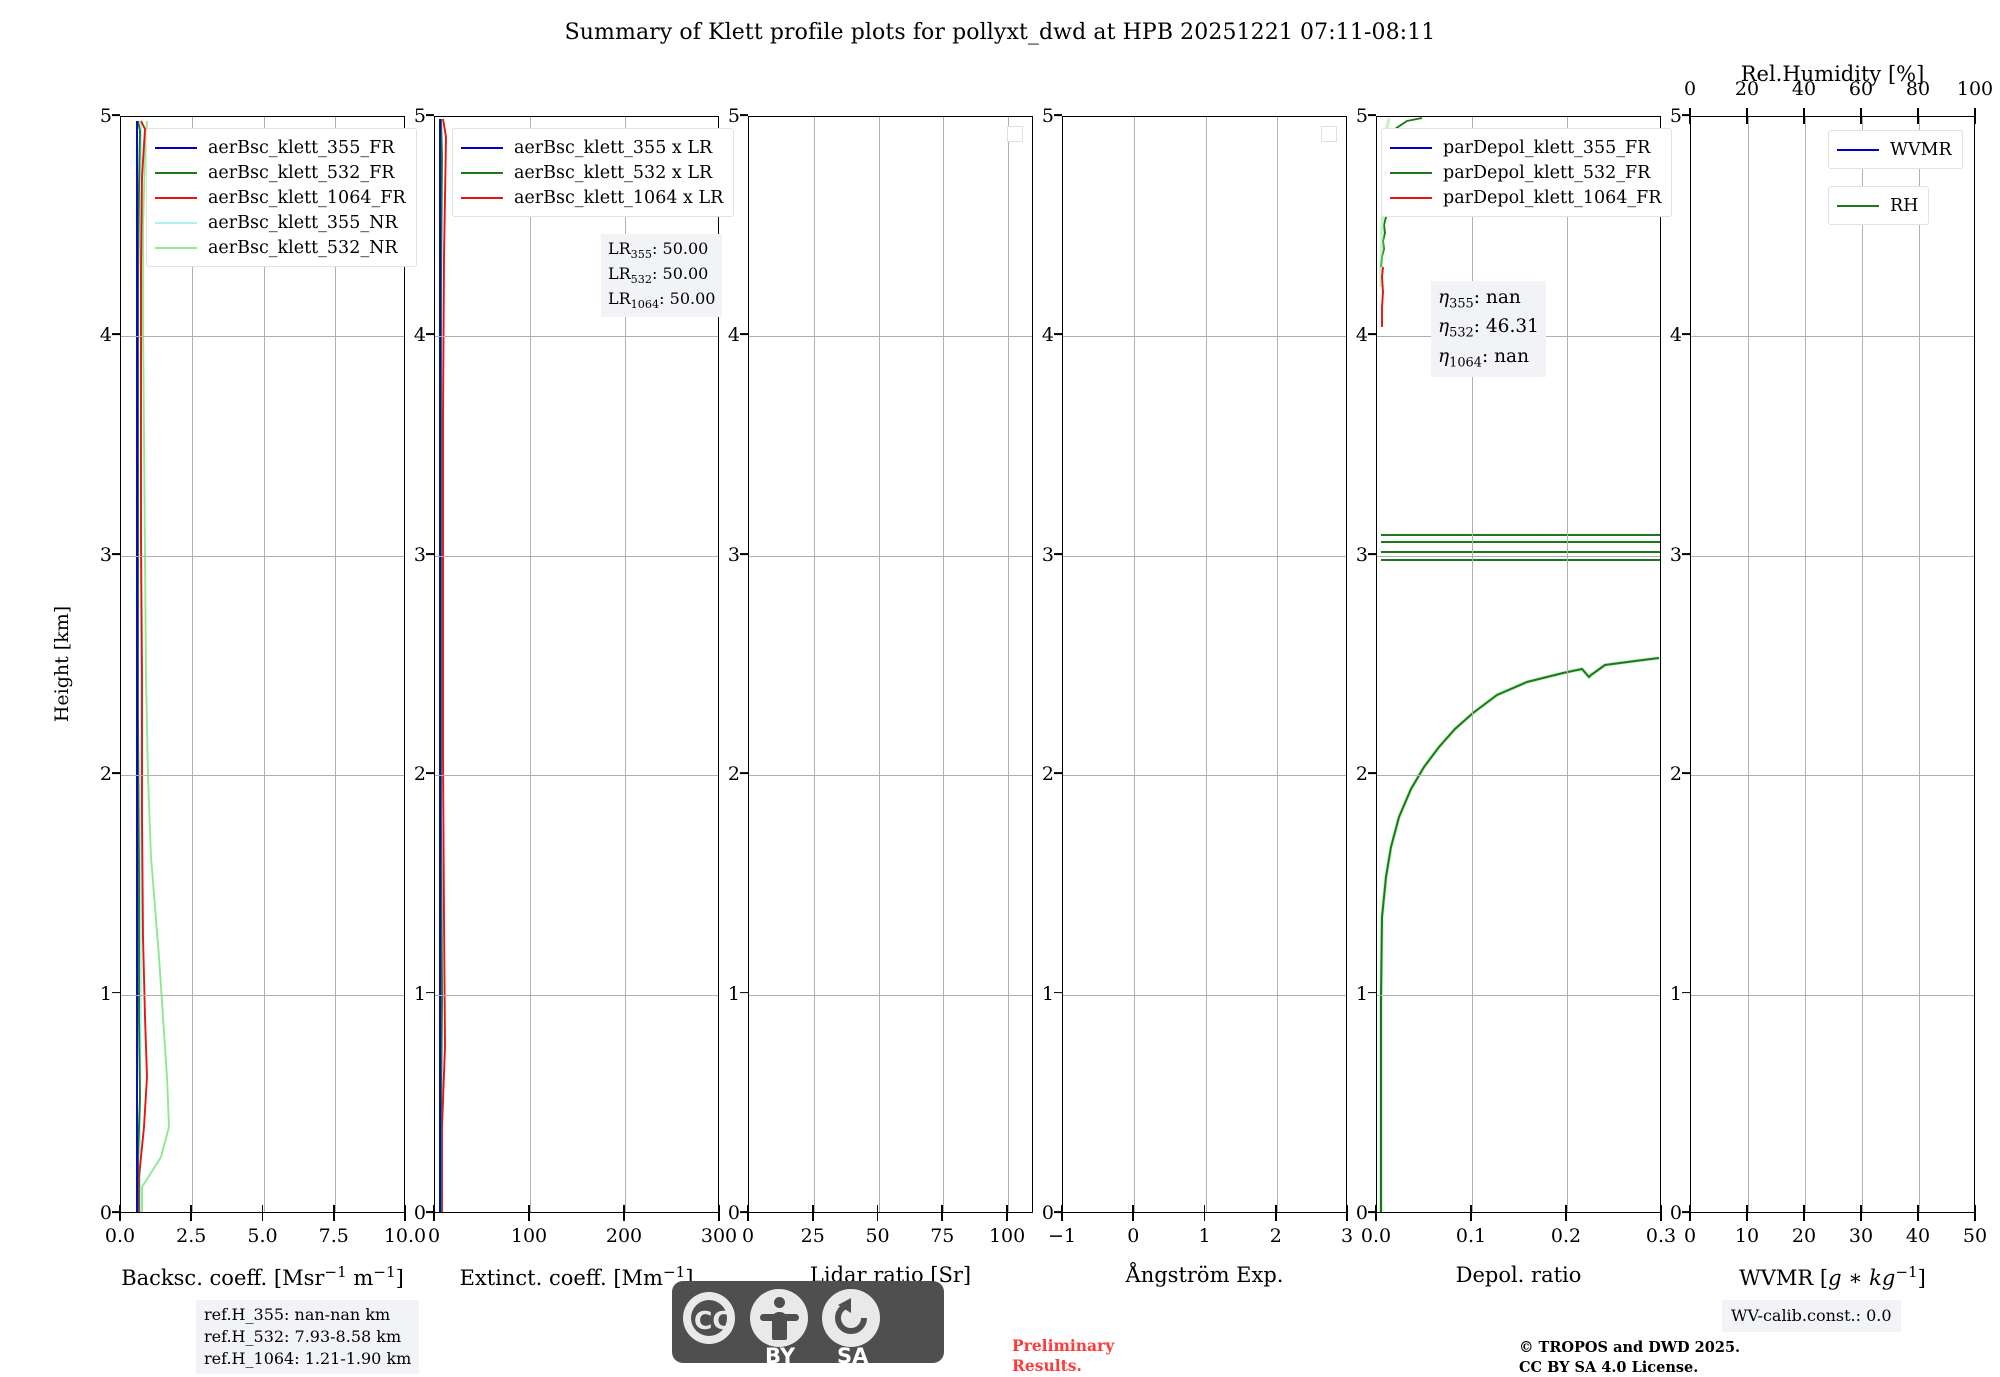 This screenshot has width=2000, height=1377. What do you see at coordinates (301, 172) in the screenshot?
I see `legend-label: aerBsc_klett_532_FR` at bounding box center [301, 172].